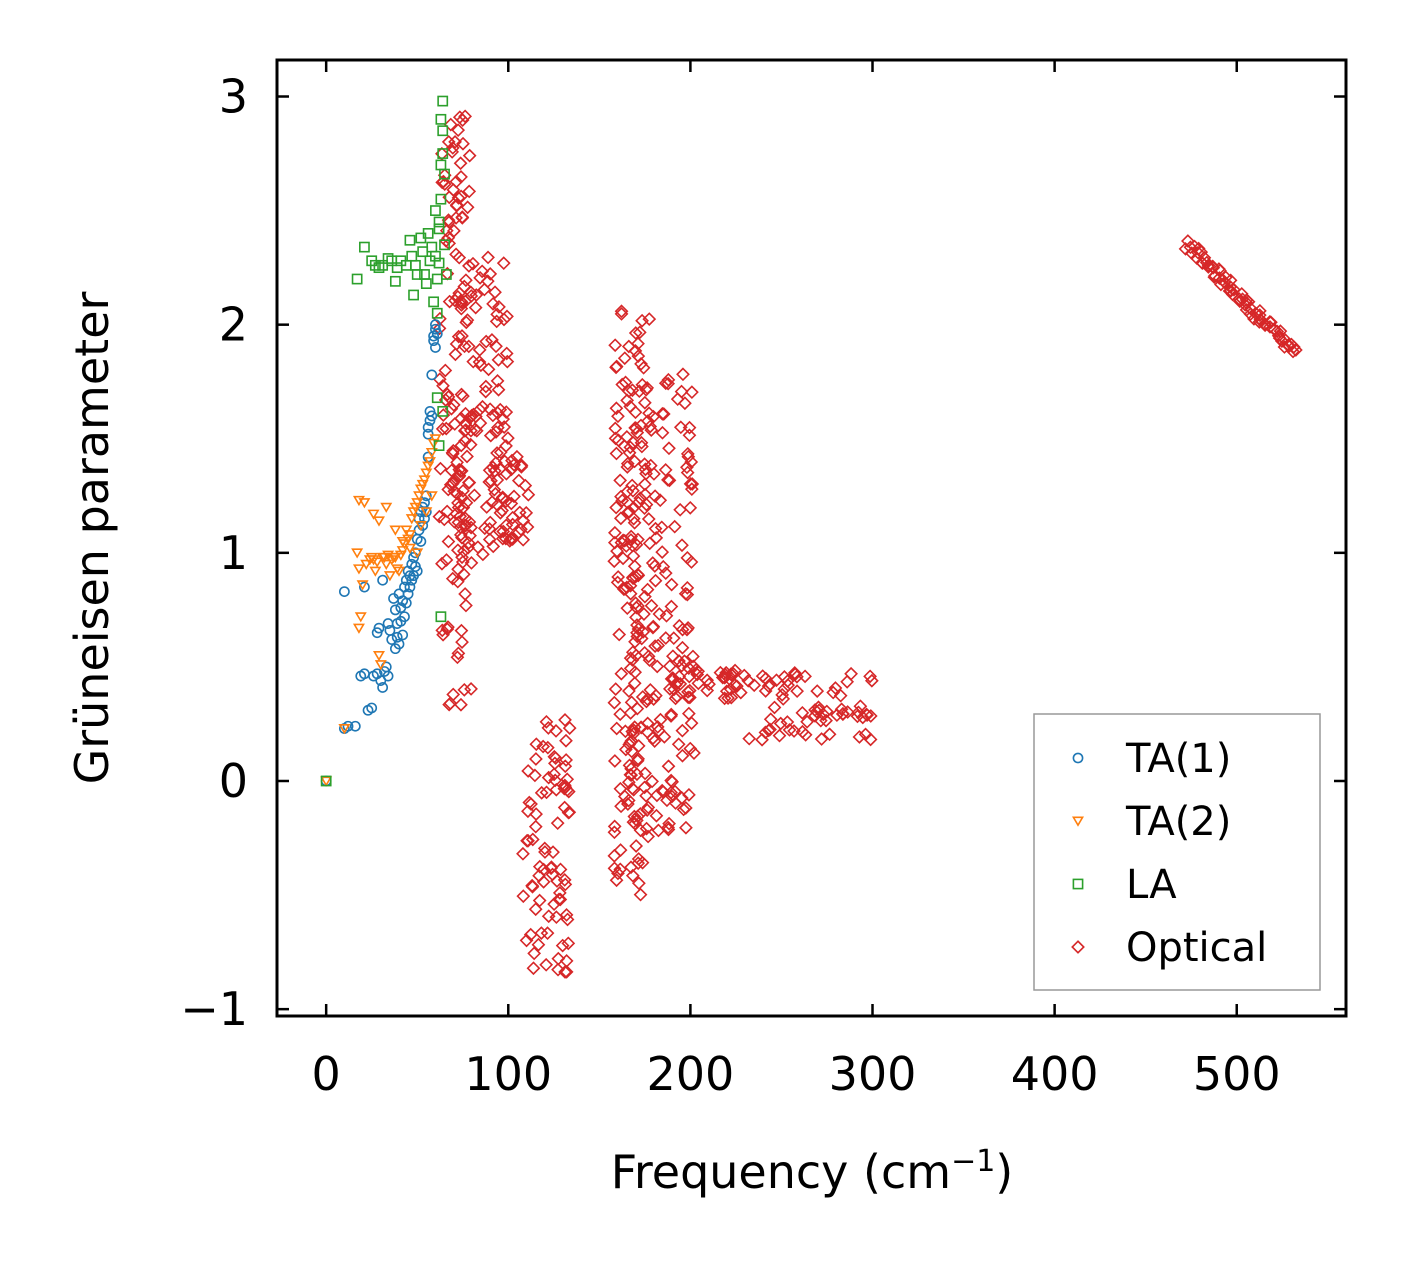 Image resolution: width=1406 pixels, height=1264 pixels. Describe the element at coordinates (812, 1171) in the screenshot. I see `x-axis-title: Frequency (cm−1)` at that location.